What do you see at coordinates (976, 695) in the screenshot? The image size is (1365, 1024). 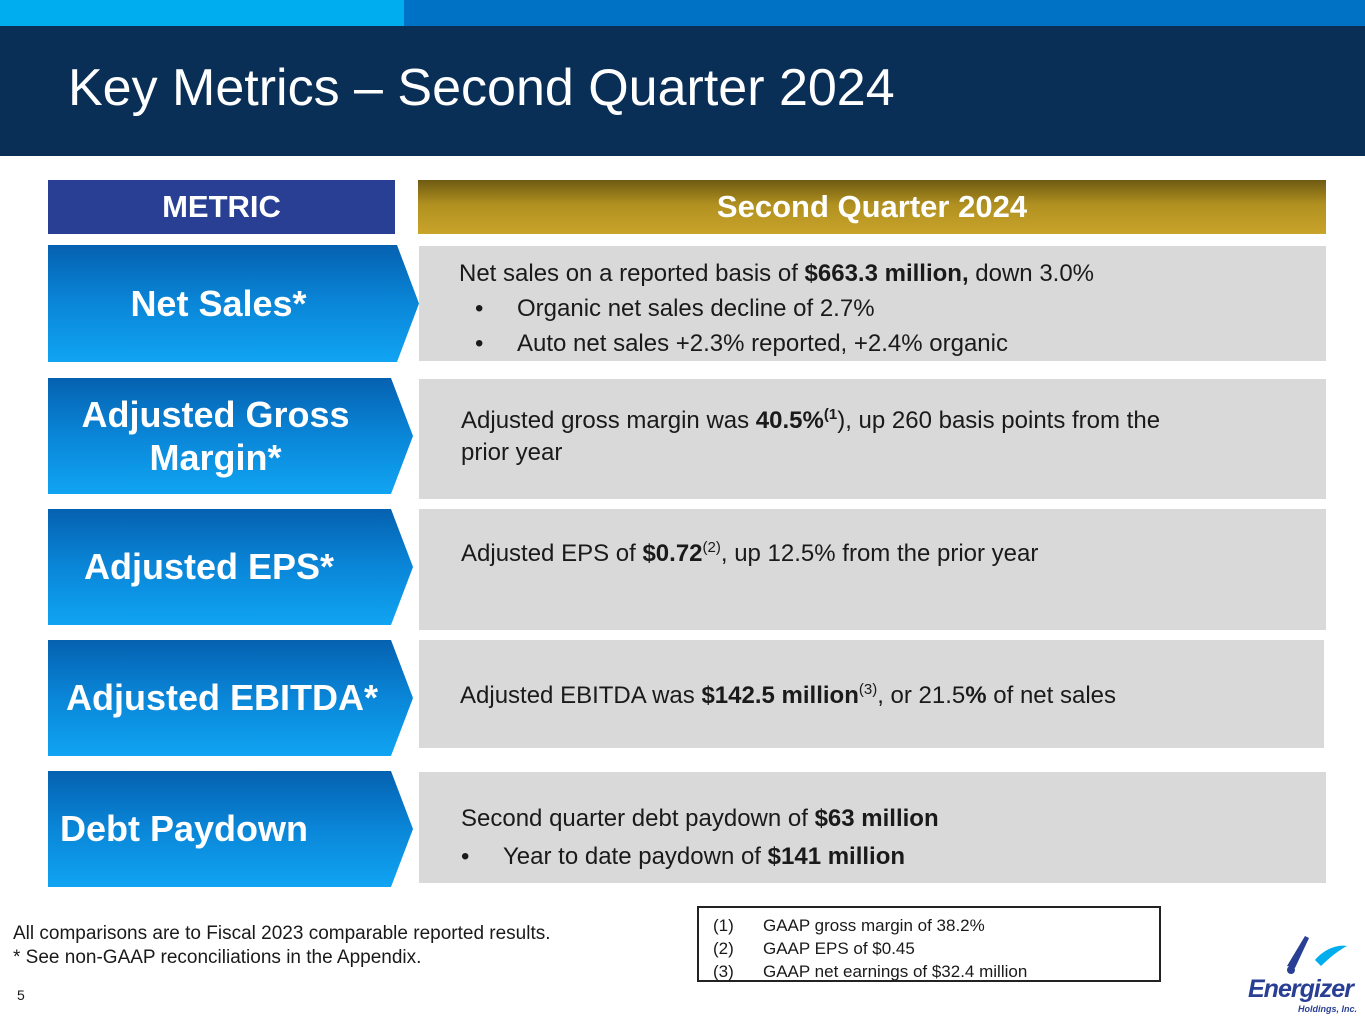 I see `ebitda-percent-sign: %` at bounding box center [976, 695].